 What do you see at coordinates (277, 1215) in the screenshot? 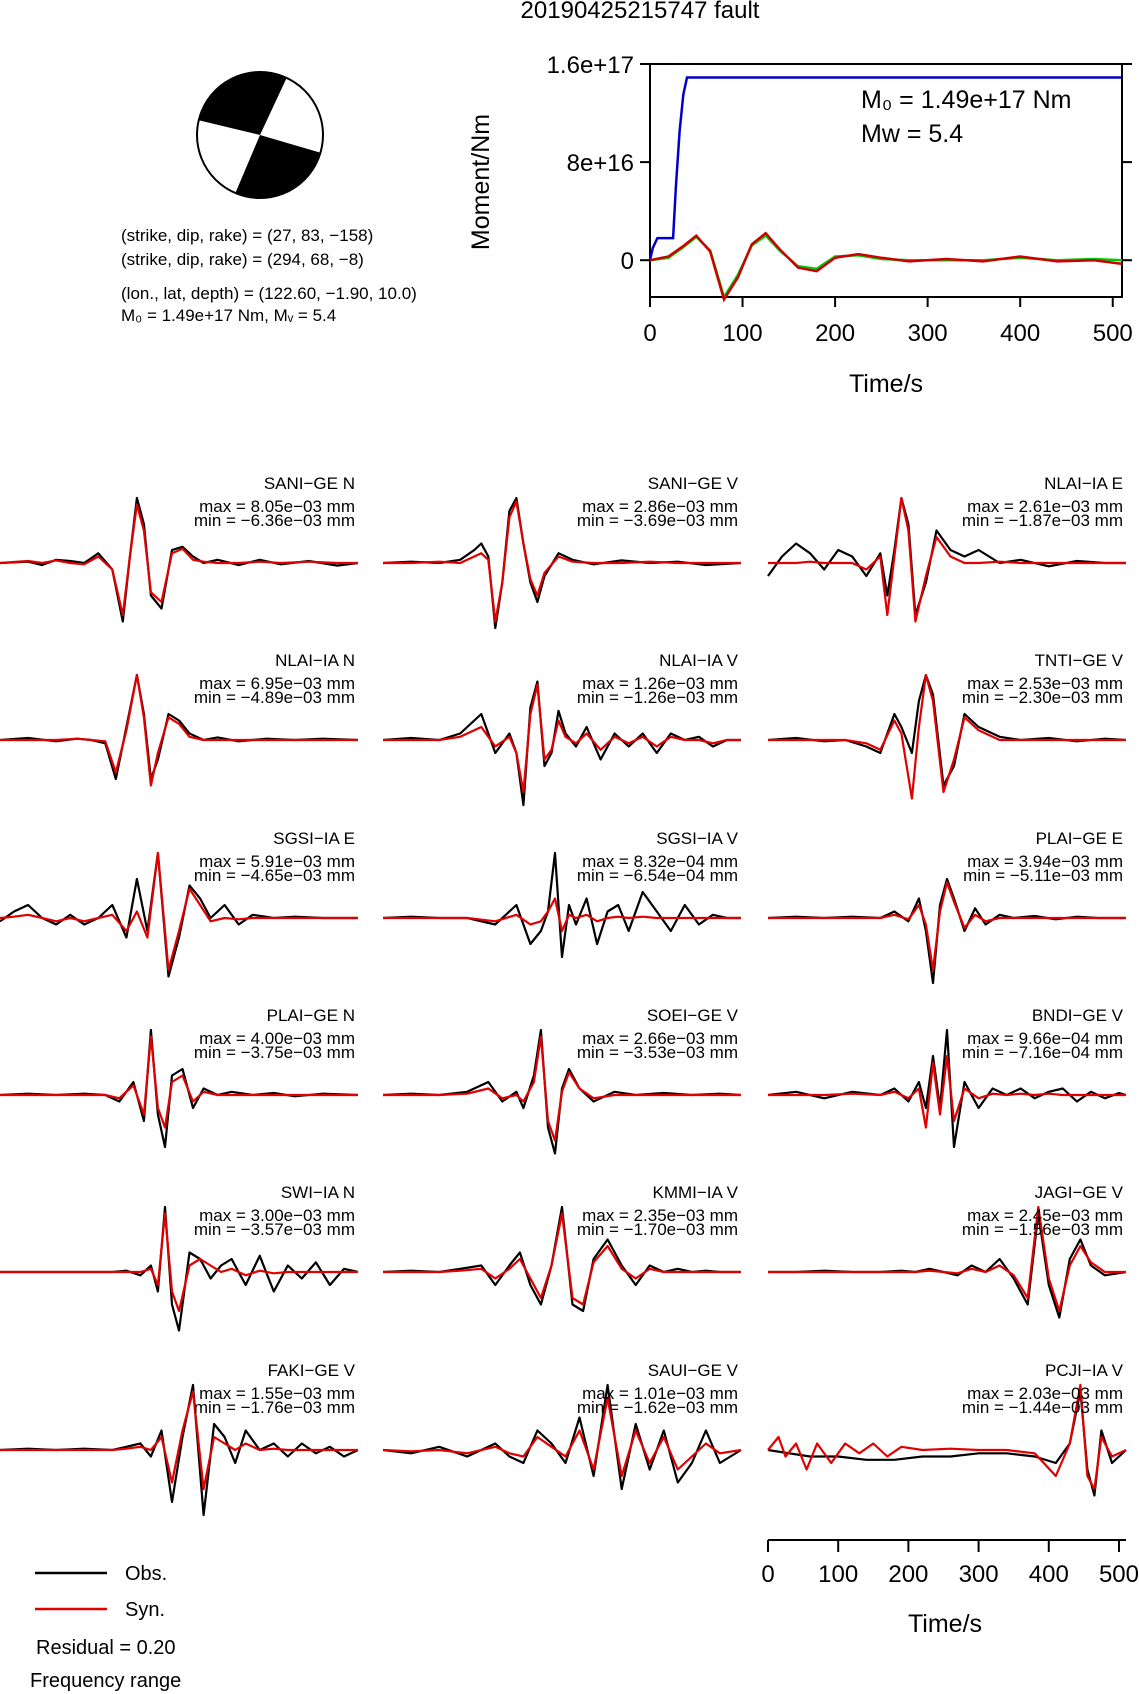
I see `station-max-amplitude: max = 3.00e−03 mm` at bounding box center [277, 1215].